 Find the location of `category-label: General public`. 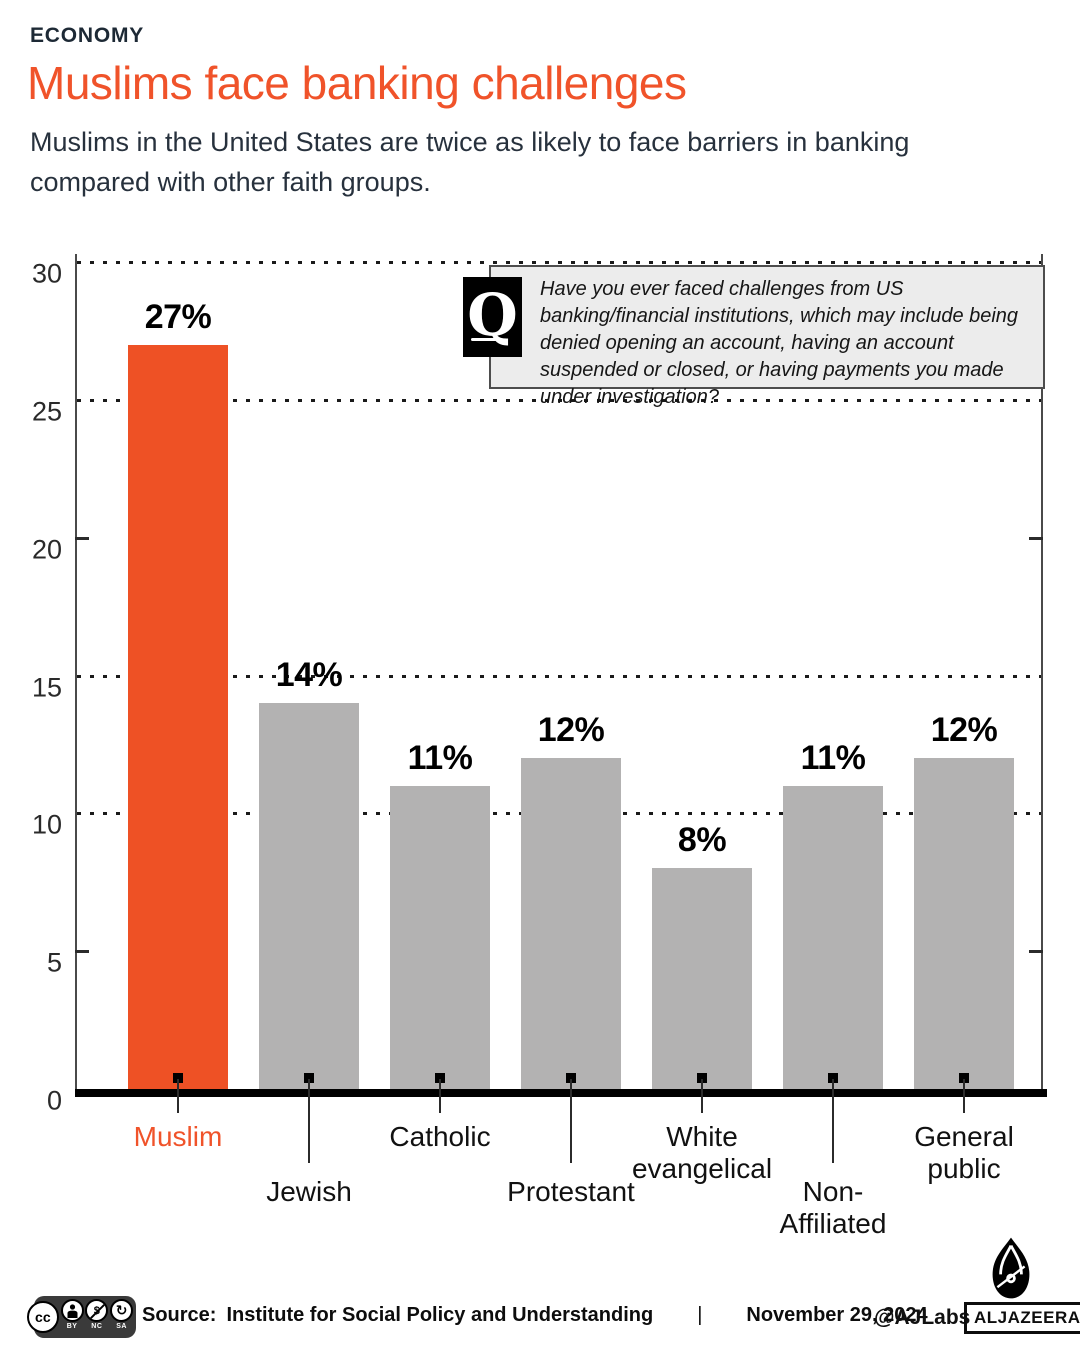

category-label: General public is located at coordinates (964, 1152).